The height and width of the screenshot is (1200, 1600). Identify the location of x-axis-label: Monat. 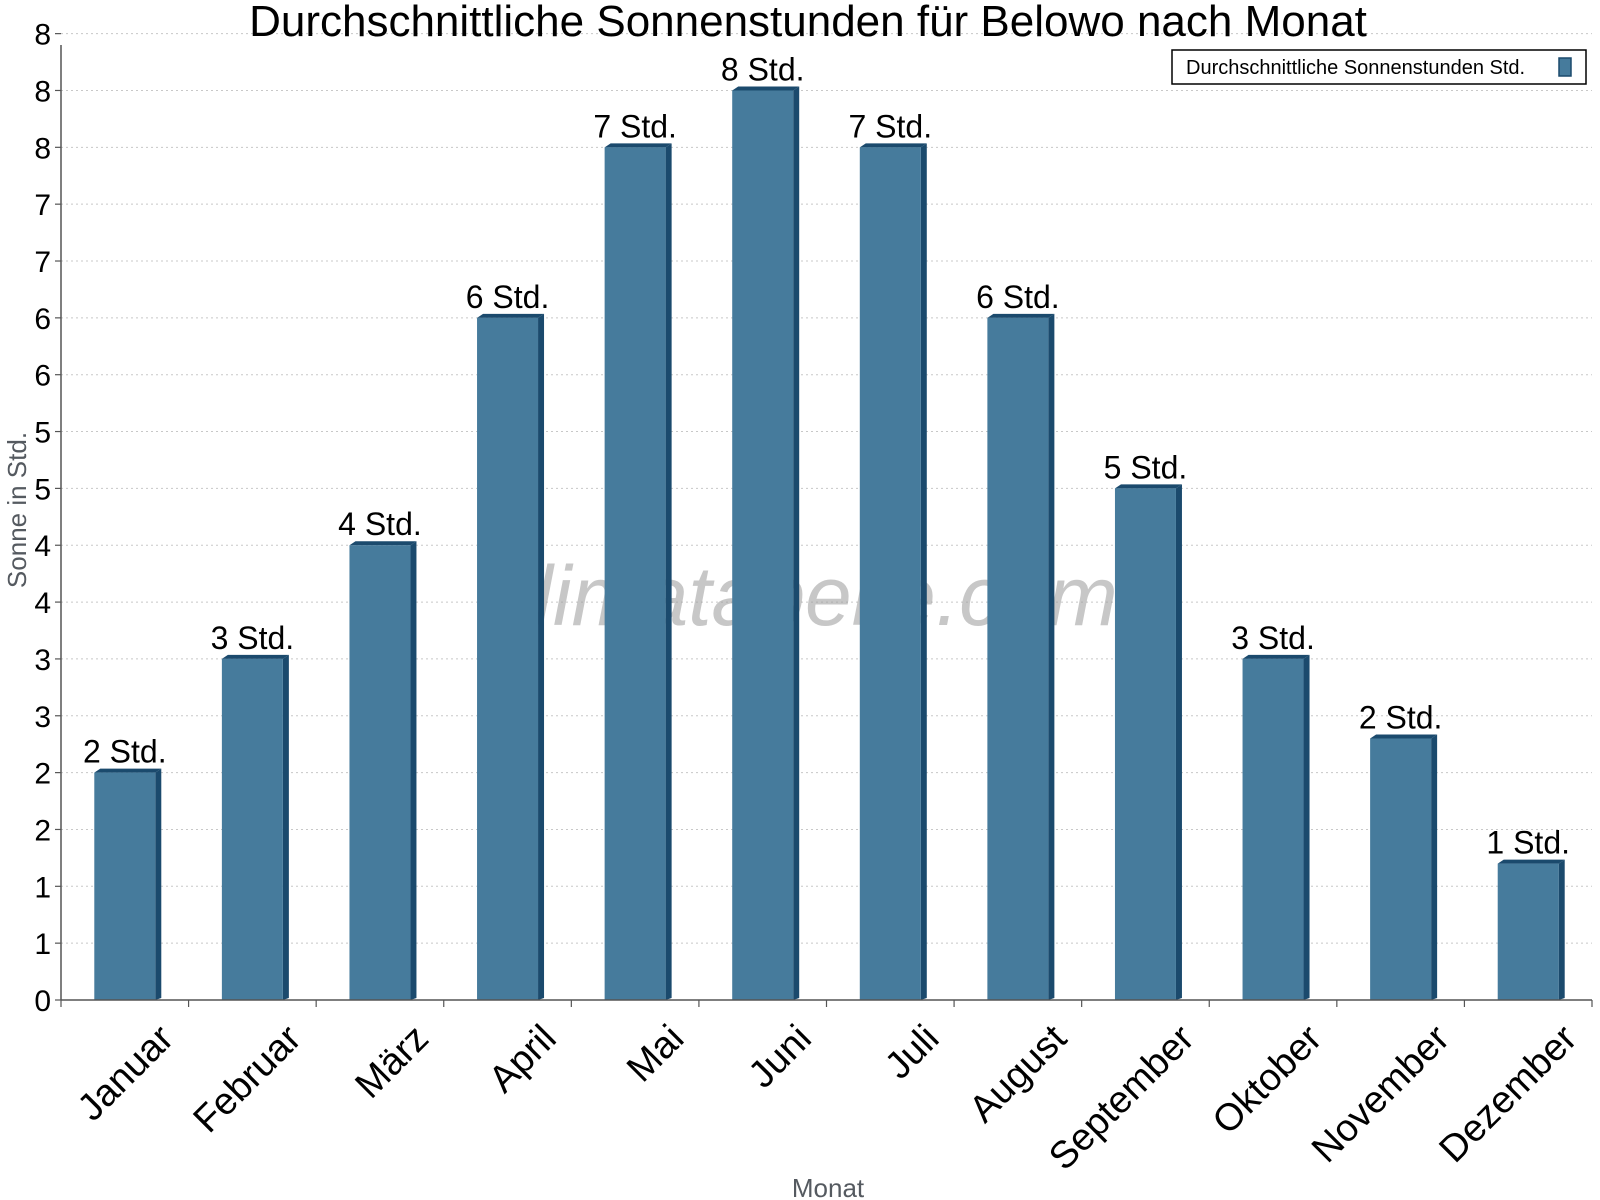
(828, 1186).